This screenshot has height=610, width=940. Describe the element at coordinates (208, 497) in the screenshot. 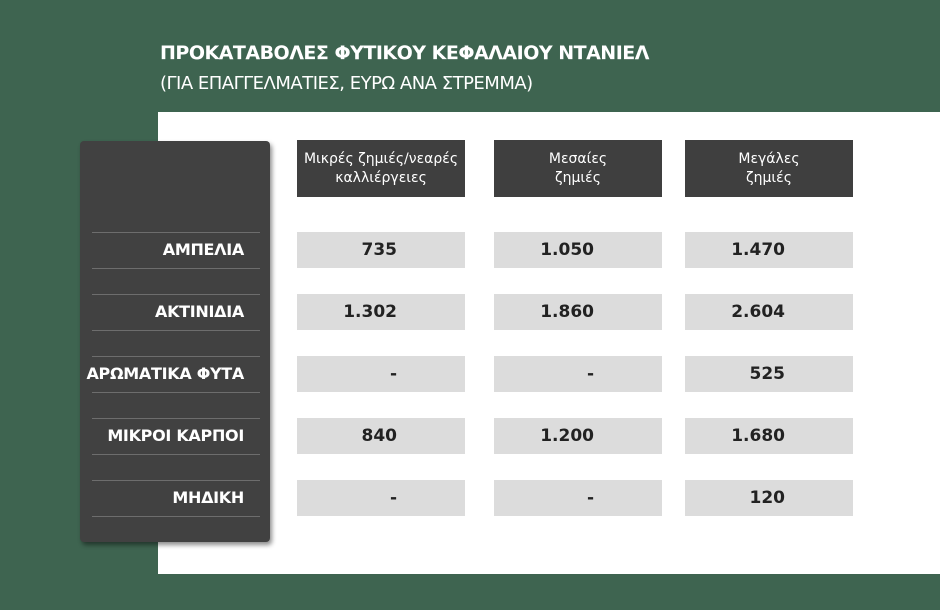

I see `row-label: ΜΗΔΙΚΗ` at that location.